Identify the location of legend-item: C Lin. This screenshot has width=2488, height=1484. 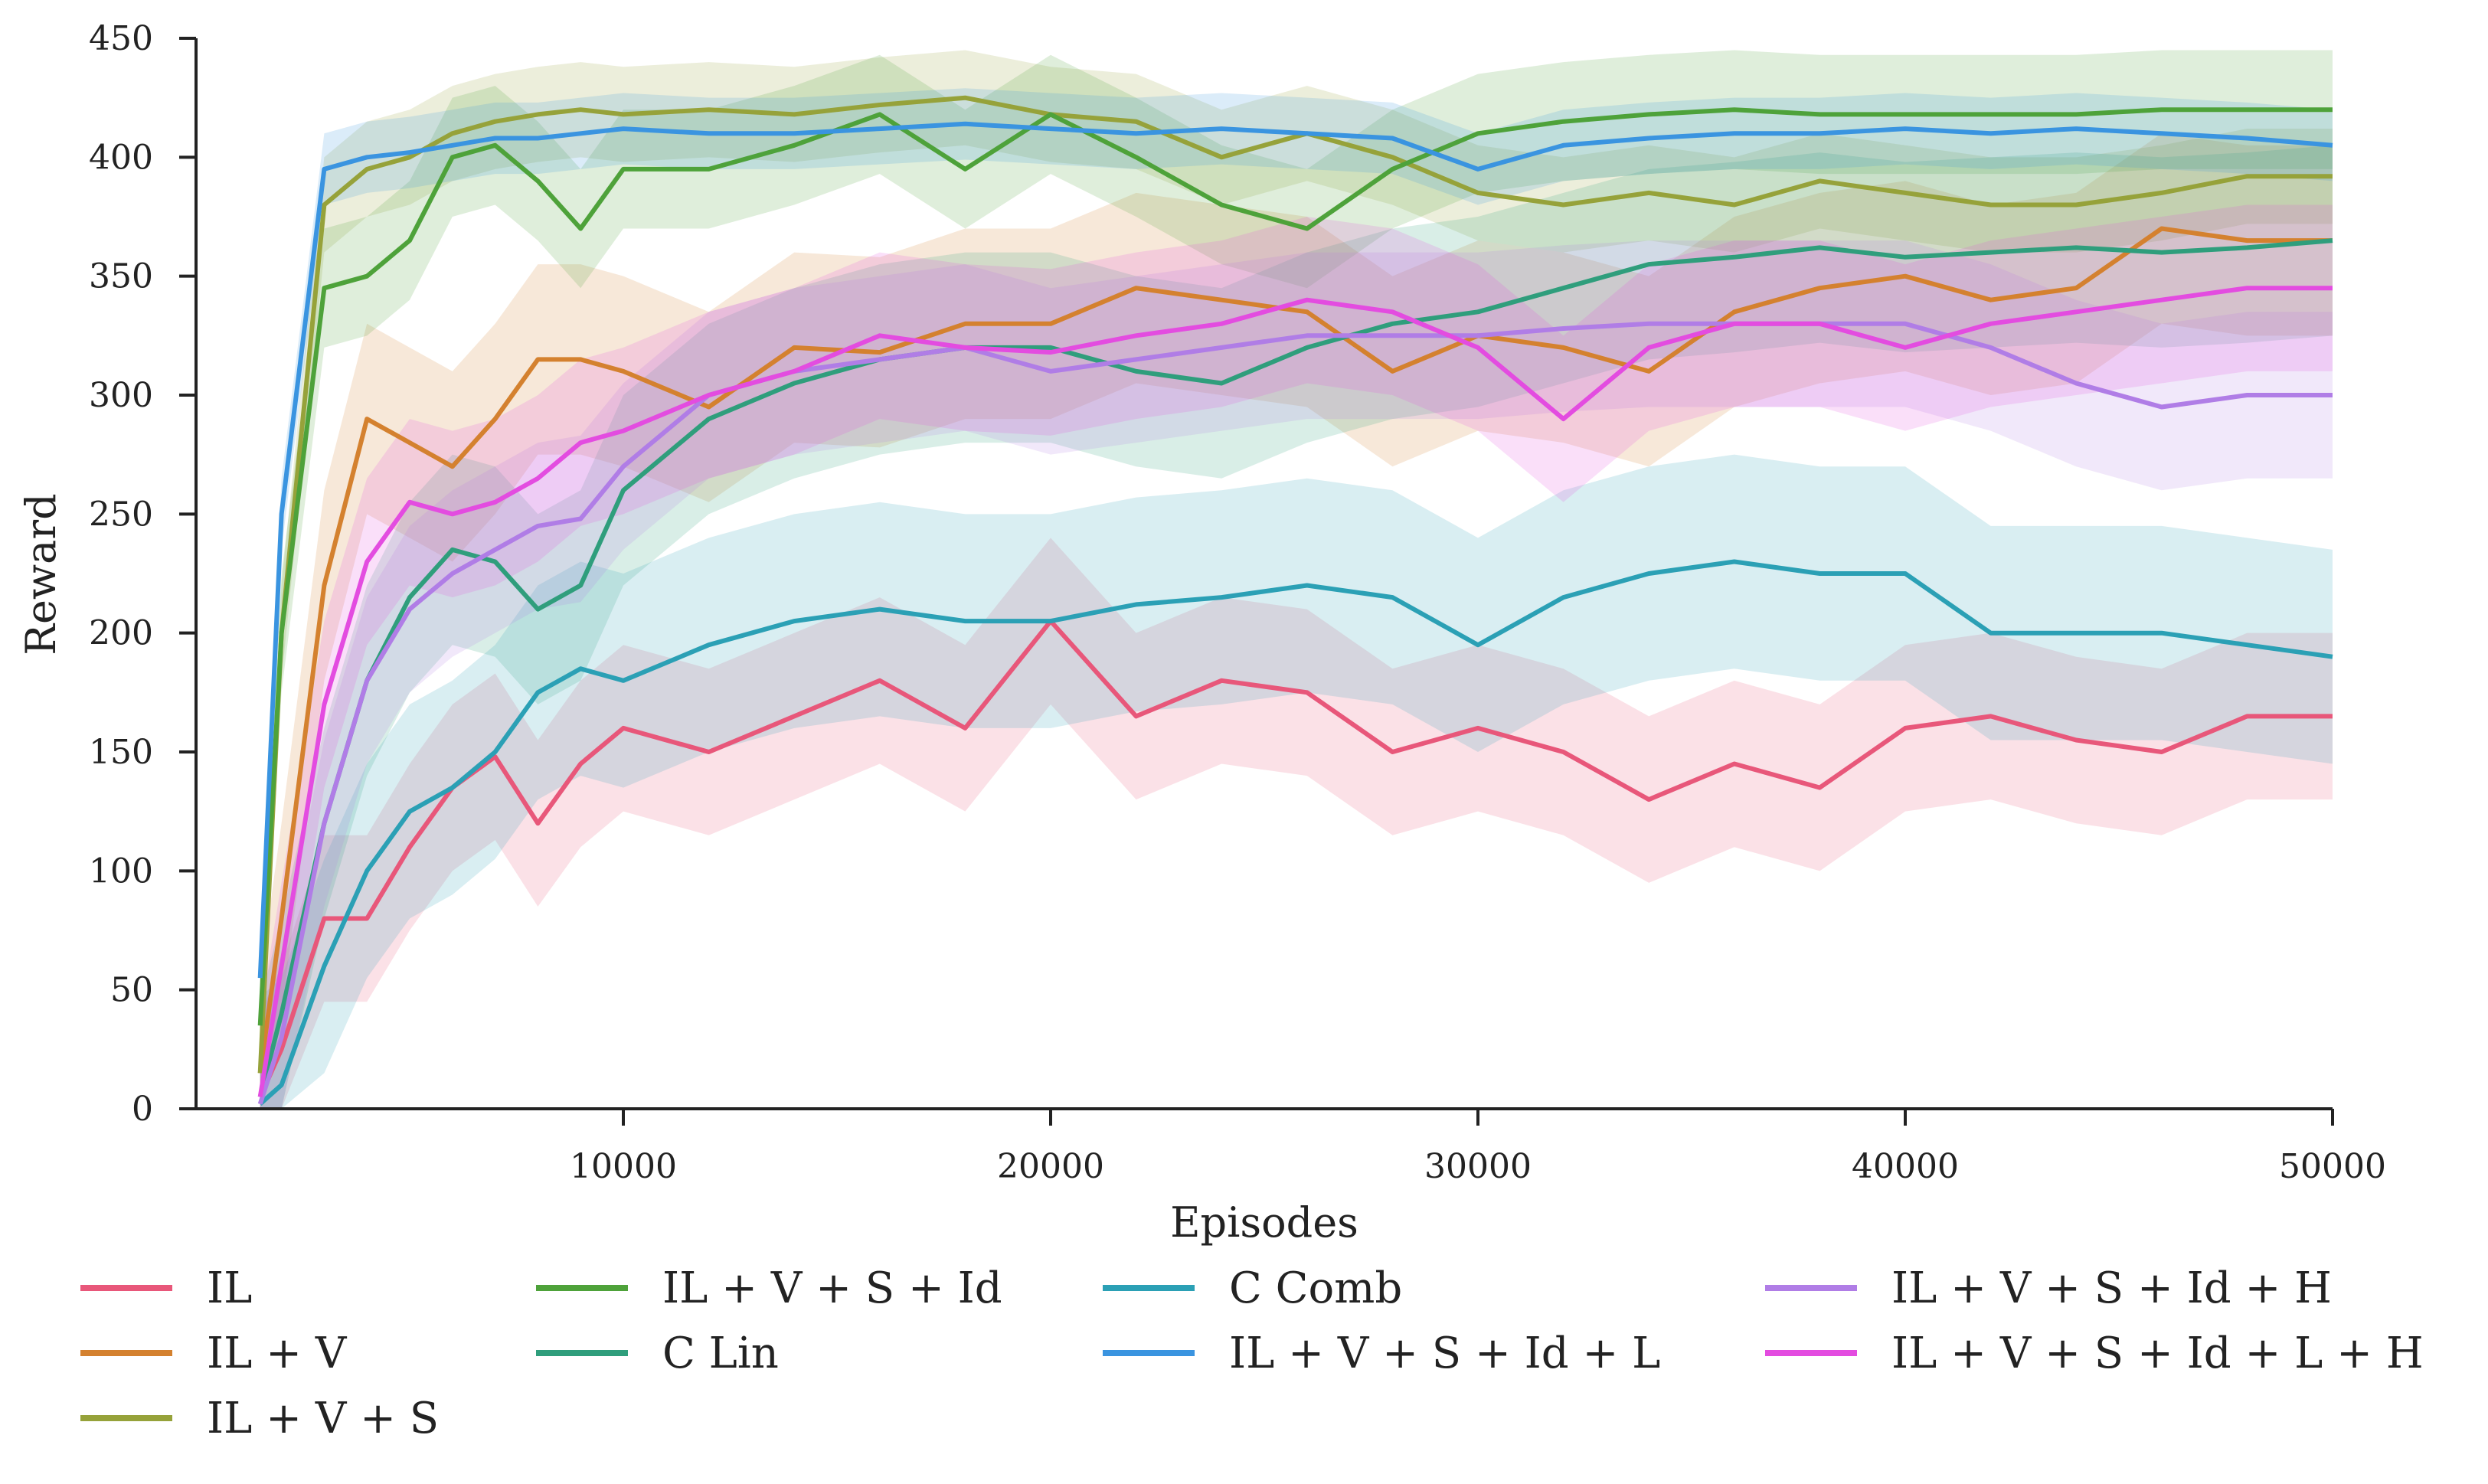
(657, 1353).